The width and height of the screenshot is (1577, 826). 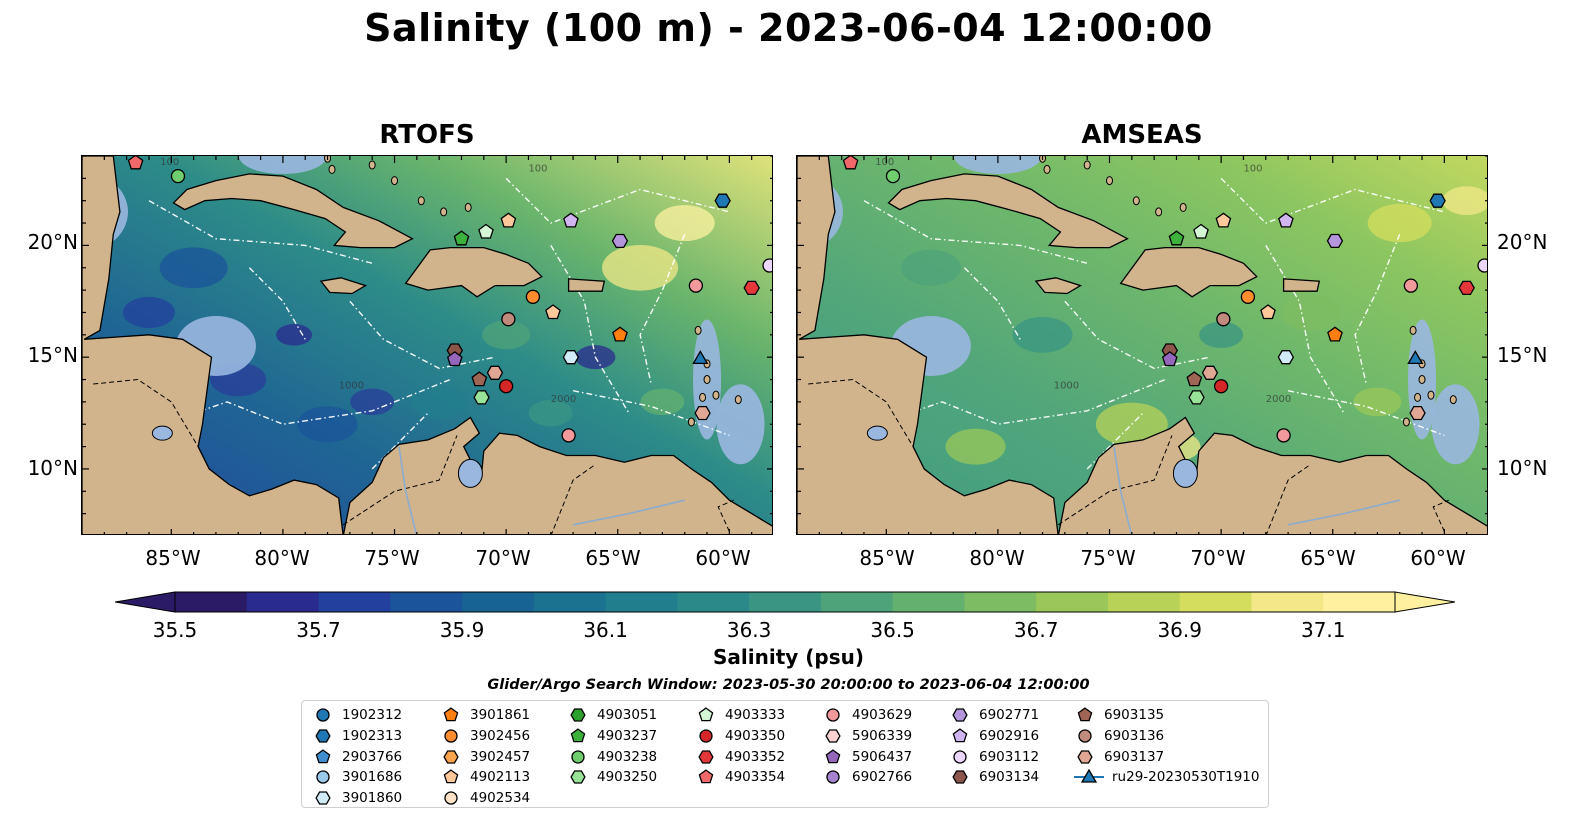 What do you see at coordinates (485, 777) in the screenshot?
I see `legend-item-4902113: 4902113` at bounding box center [485, 777].